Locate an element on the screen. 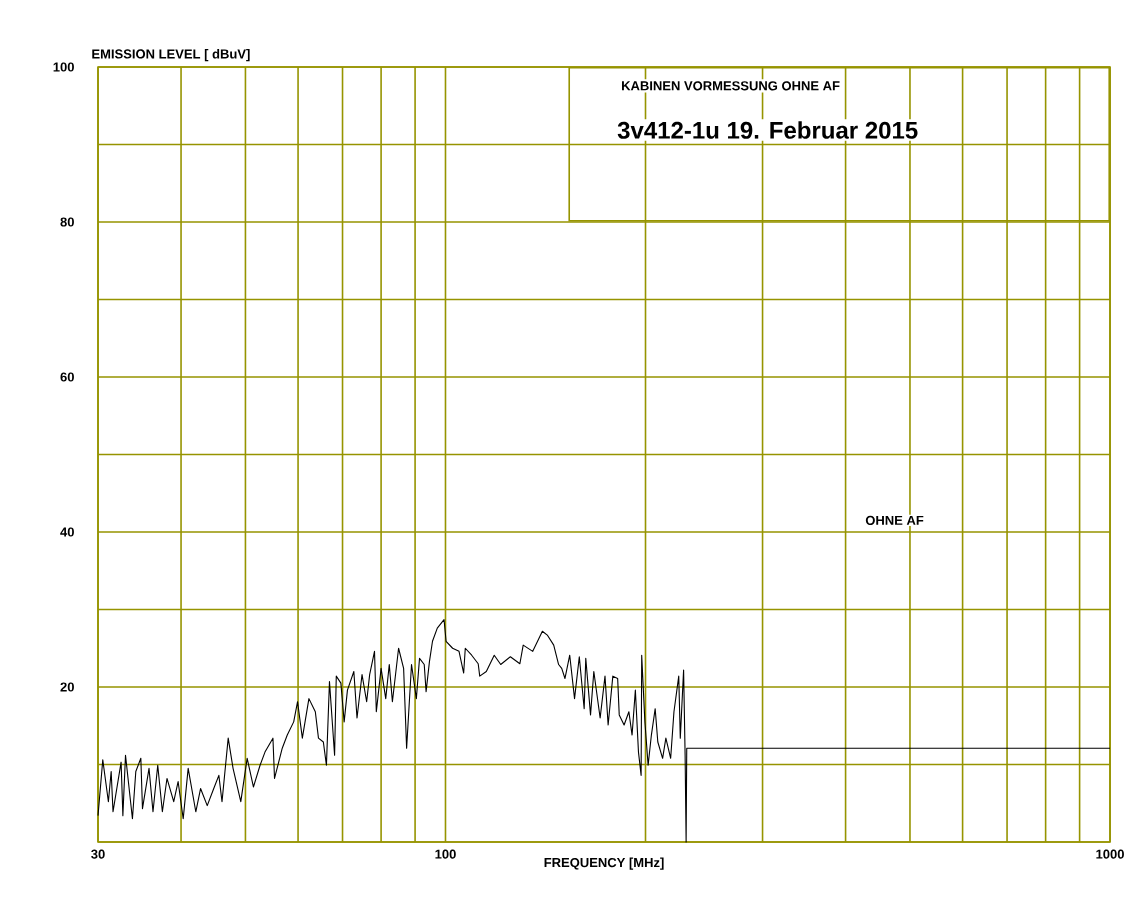 The image size is (1137, 898). y-tick-label: 40 is located at coordinates (67, 532).